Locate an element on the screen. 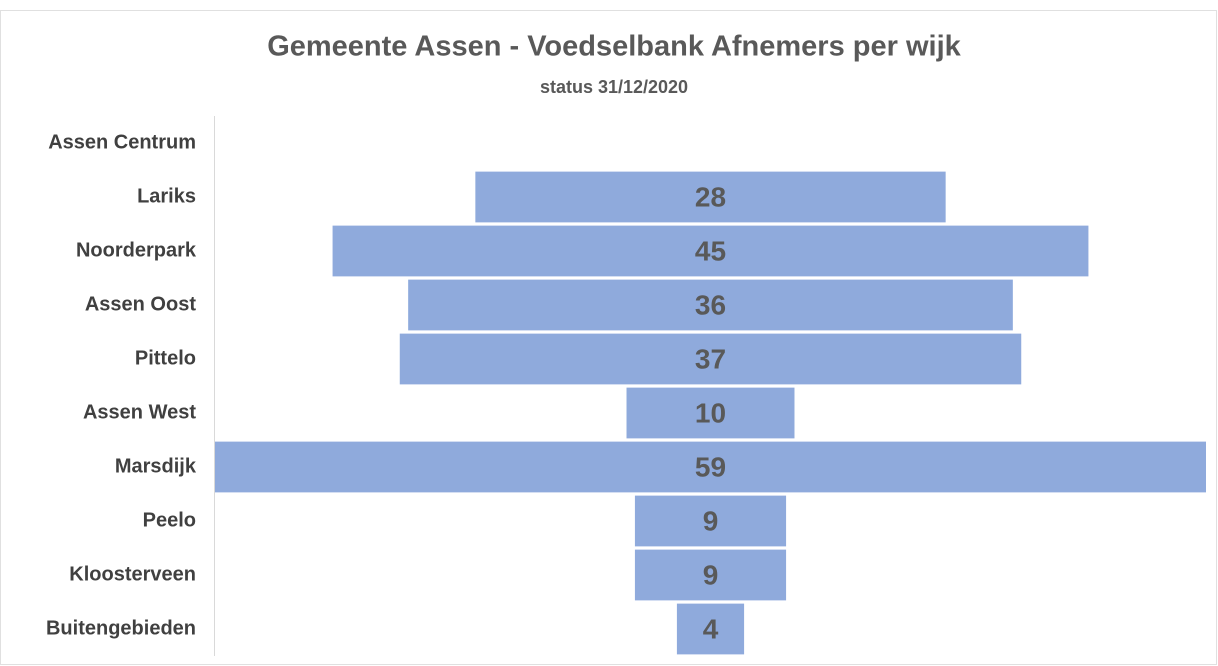 The image size is (1218, 666). category-label: Assen Oost is located at coordinates (140, 304).